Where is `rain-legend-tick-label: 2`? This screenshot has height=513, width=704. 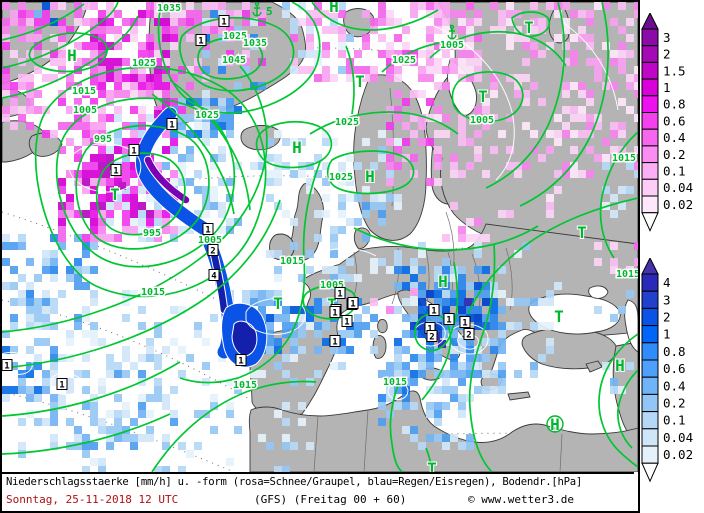 rain-legend-tick-label: 2 is located at coordinates (667, 317).